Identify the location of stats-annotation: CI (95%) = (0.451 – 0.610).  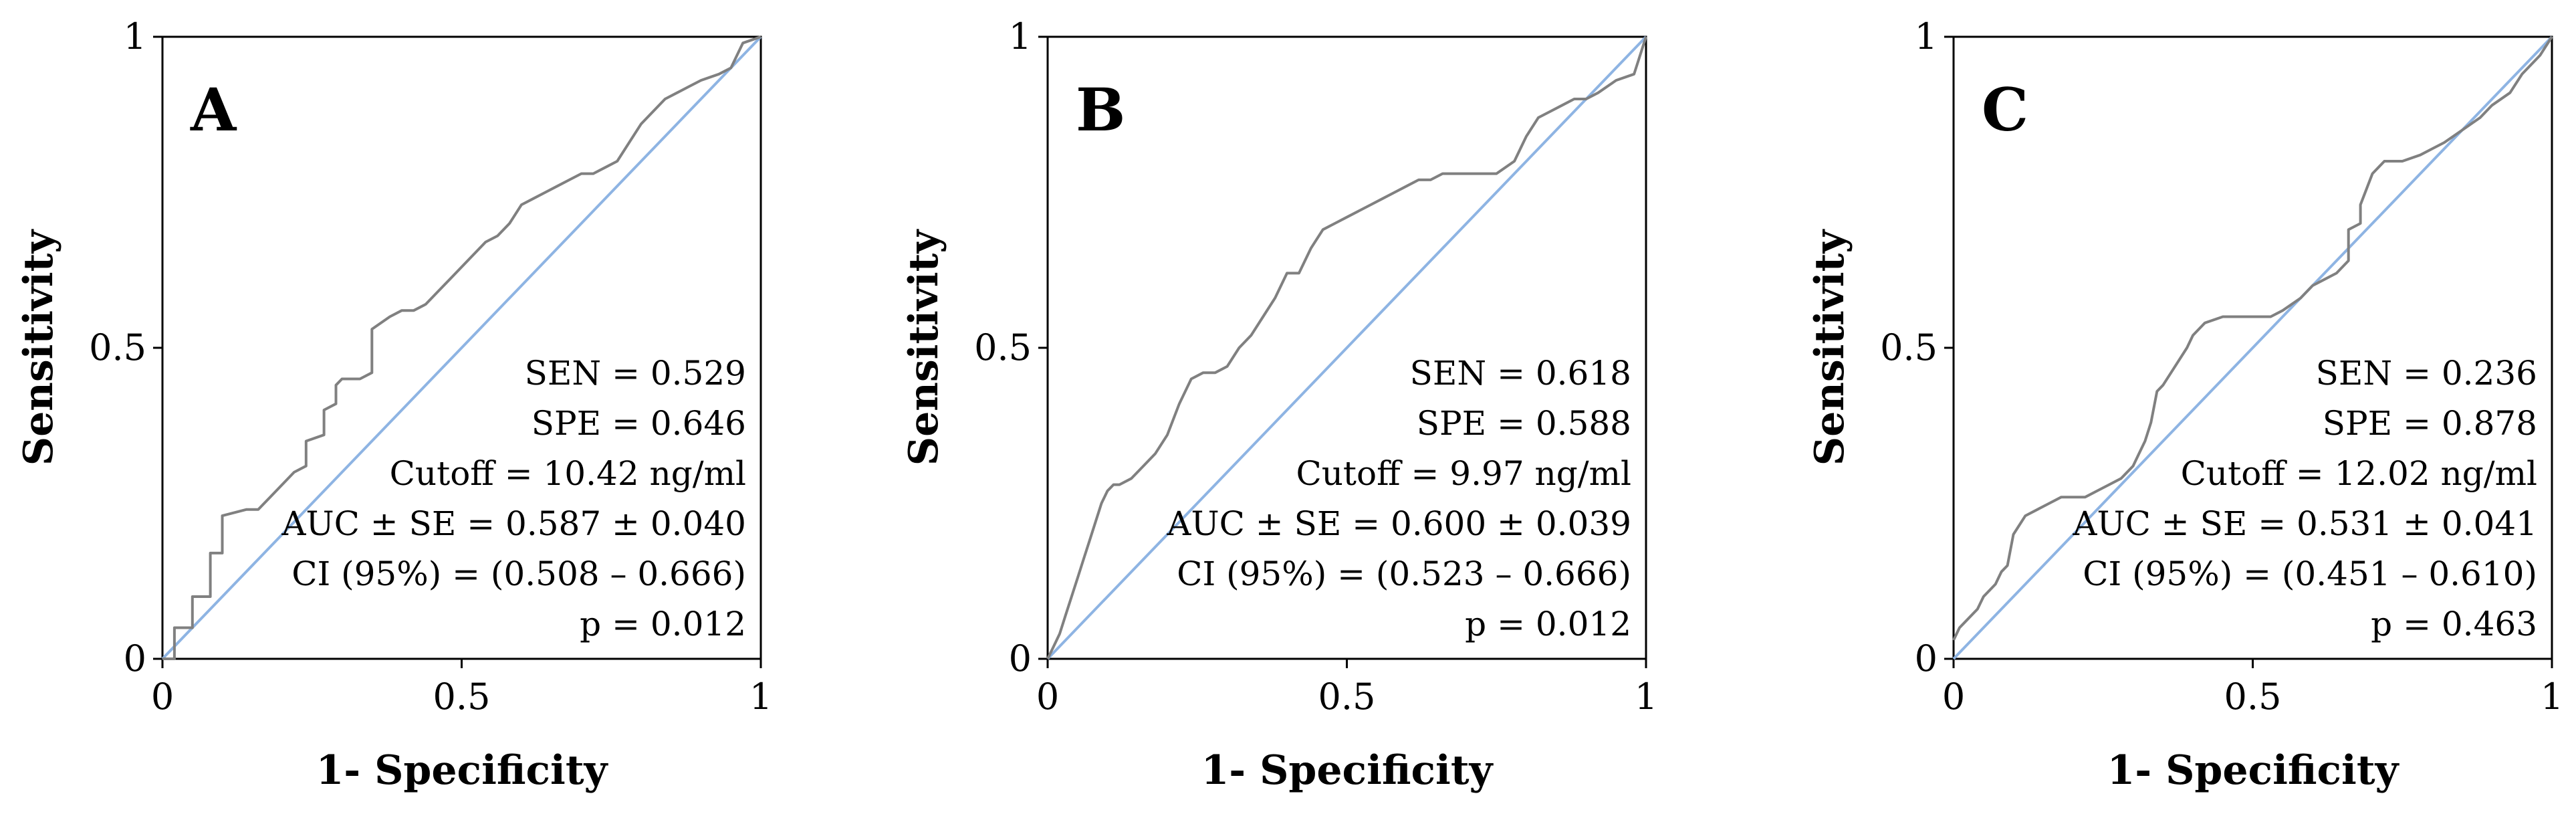
(2310, 574).